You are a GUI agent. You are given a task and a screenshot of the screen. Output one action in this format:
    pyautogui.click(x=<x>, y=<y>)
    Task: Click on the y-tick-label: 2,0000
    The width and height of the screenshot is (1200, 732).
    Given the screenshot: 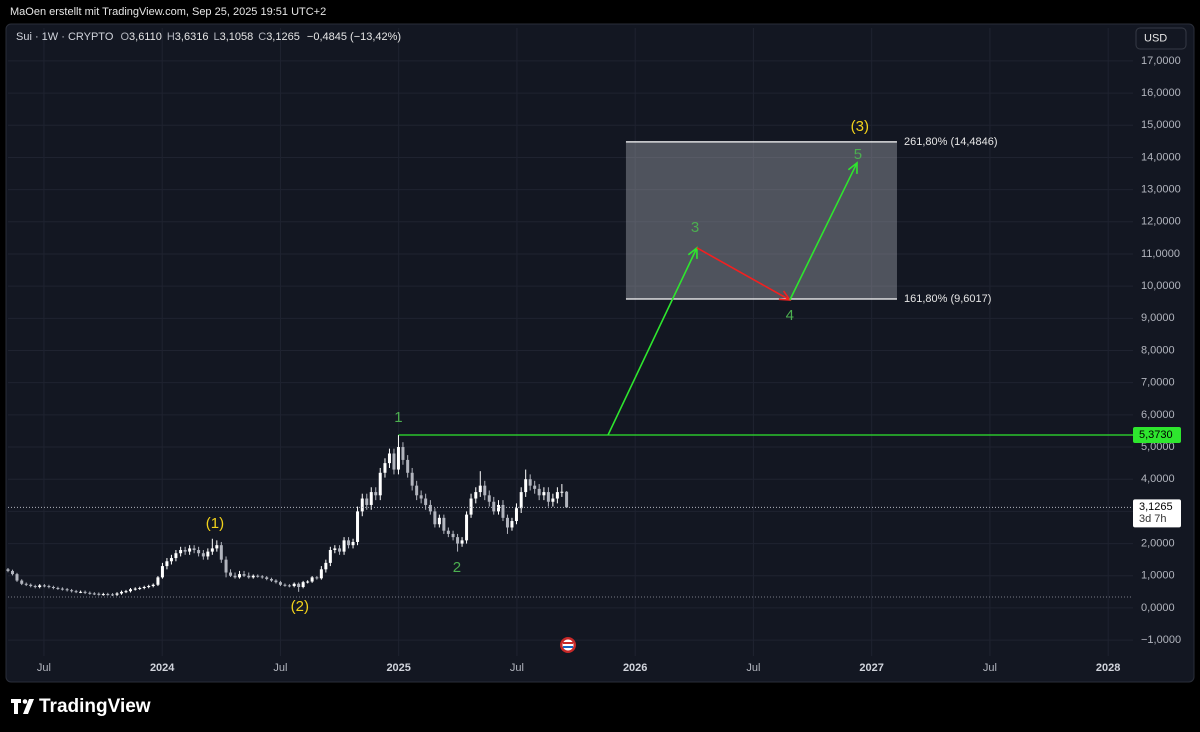 What is the action you would take?
    pyautogui.click(x=1158, y=543)
    